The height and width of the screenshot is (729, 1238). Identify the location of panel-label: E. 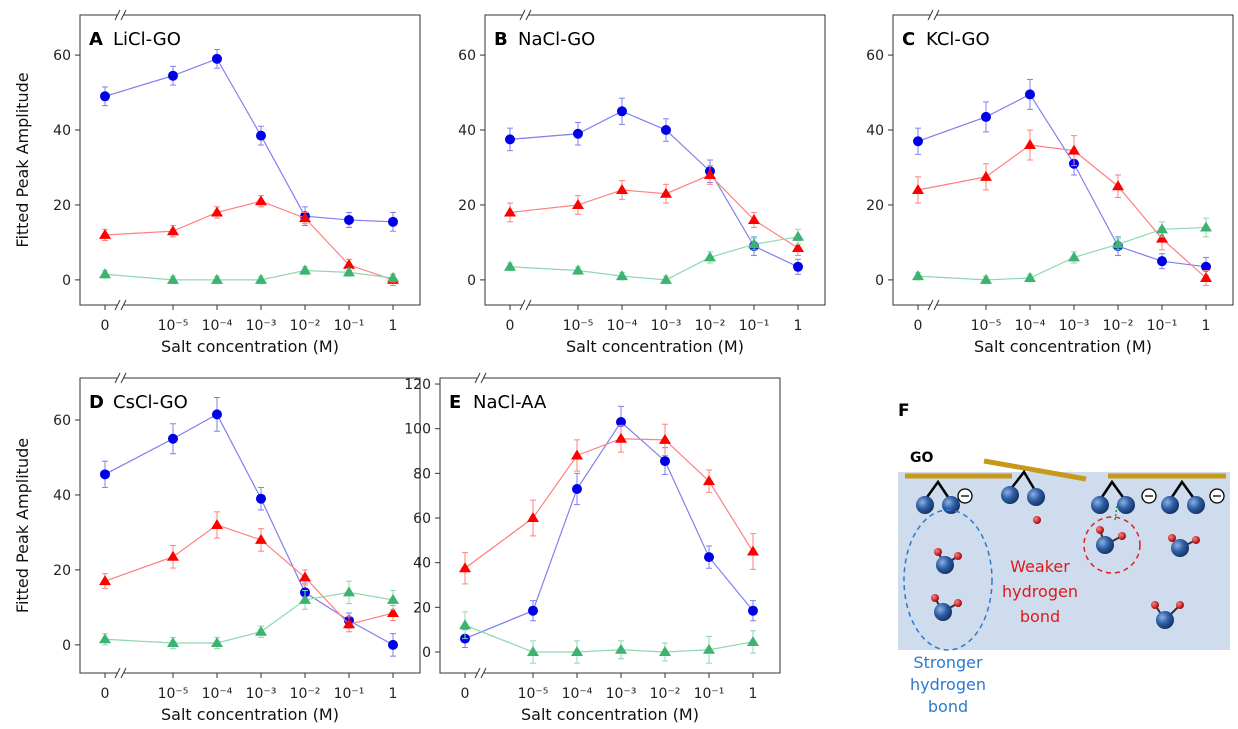
(455, 402).